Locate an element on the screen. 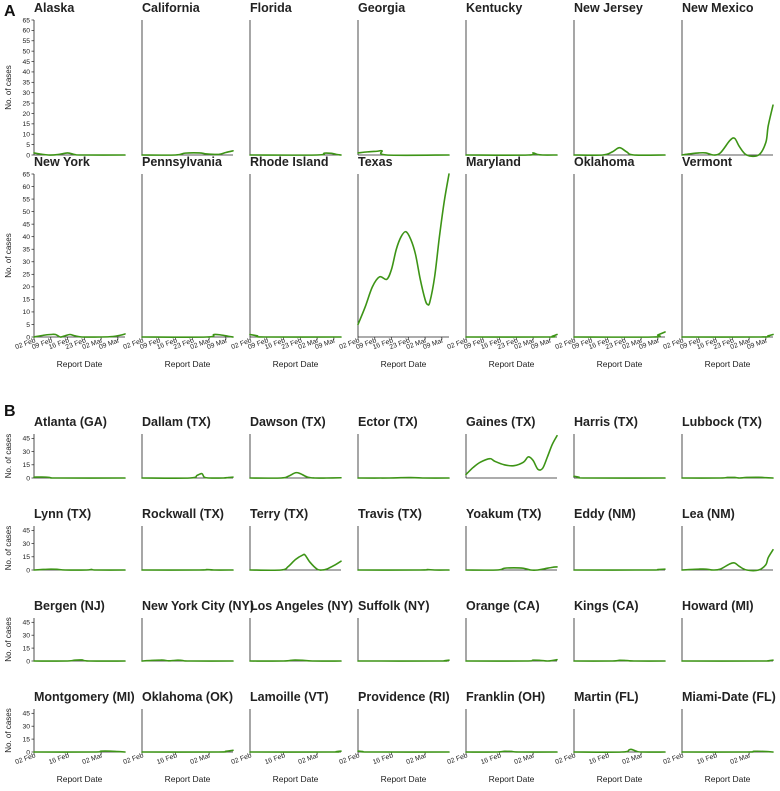 The width and height of the screenshot is (780, 791). x-tick-label: 16 Feb is located at coordinates (275, 759).